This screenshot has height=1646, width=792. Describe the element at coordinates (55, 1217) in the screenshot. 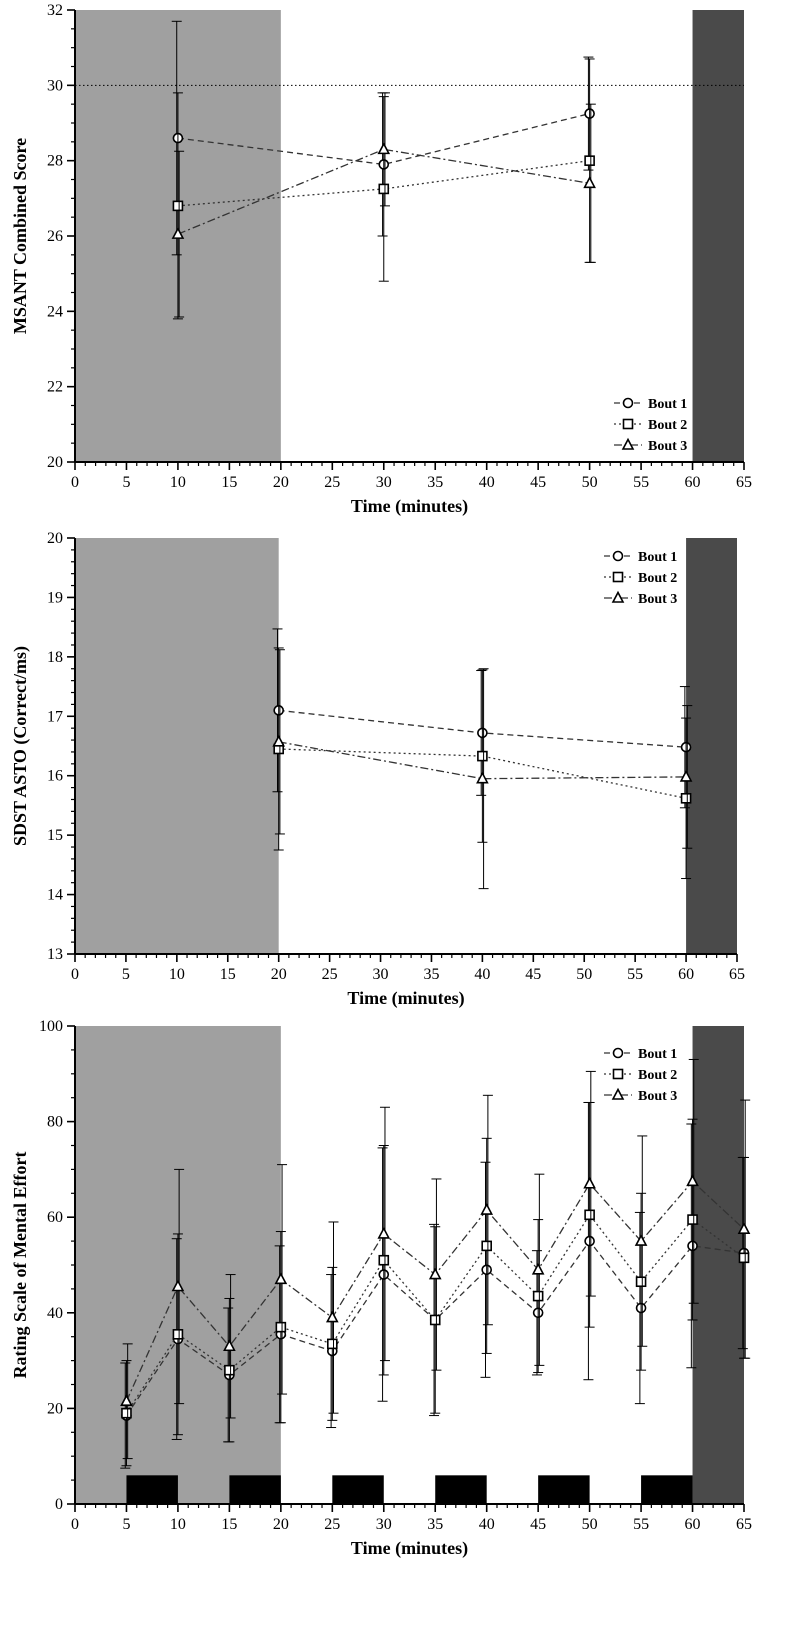

I see `y-tick-label: 60` at that location.